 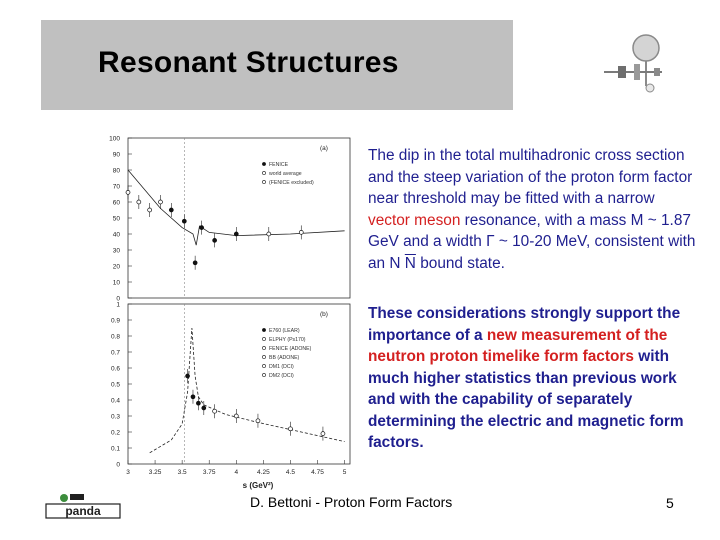 I want to click on footer-text: D. Bettoni - Proton Form Factors, so click(x=351, y=502).